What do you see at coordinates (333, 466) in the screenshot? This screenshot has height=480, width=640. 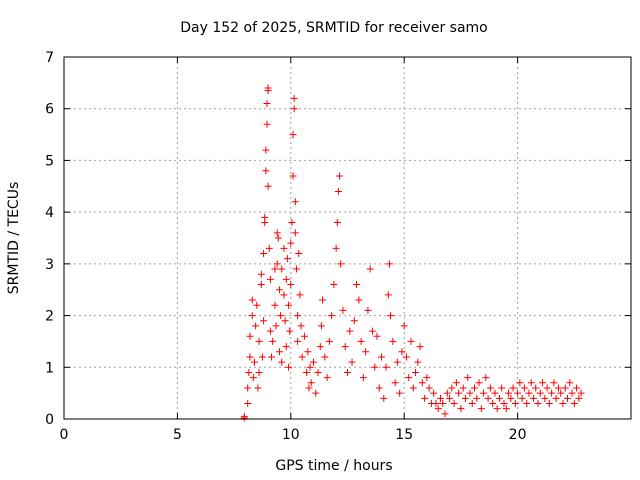 I see `x-axis-label: GPS time / hours` at bounding box center [333, 466].